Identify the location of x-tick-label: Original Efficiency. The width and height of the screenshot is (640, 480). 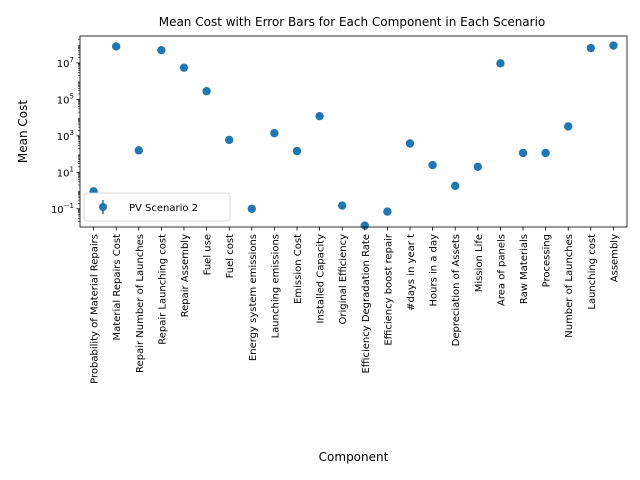
(343, 279).